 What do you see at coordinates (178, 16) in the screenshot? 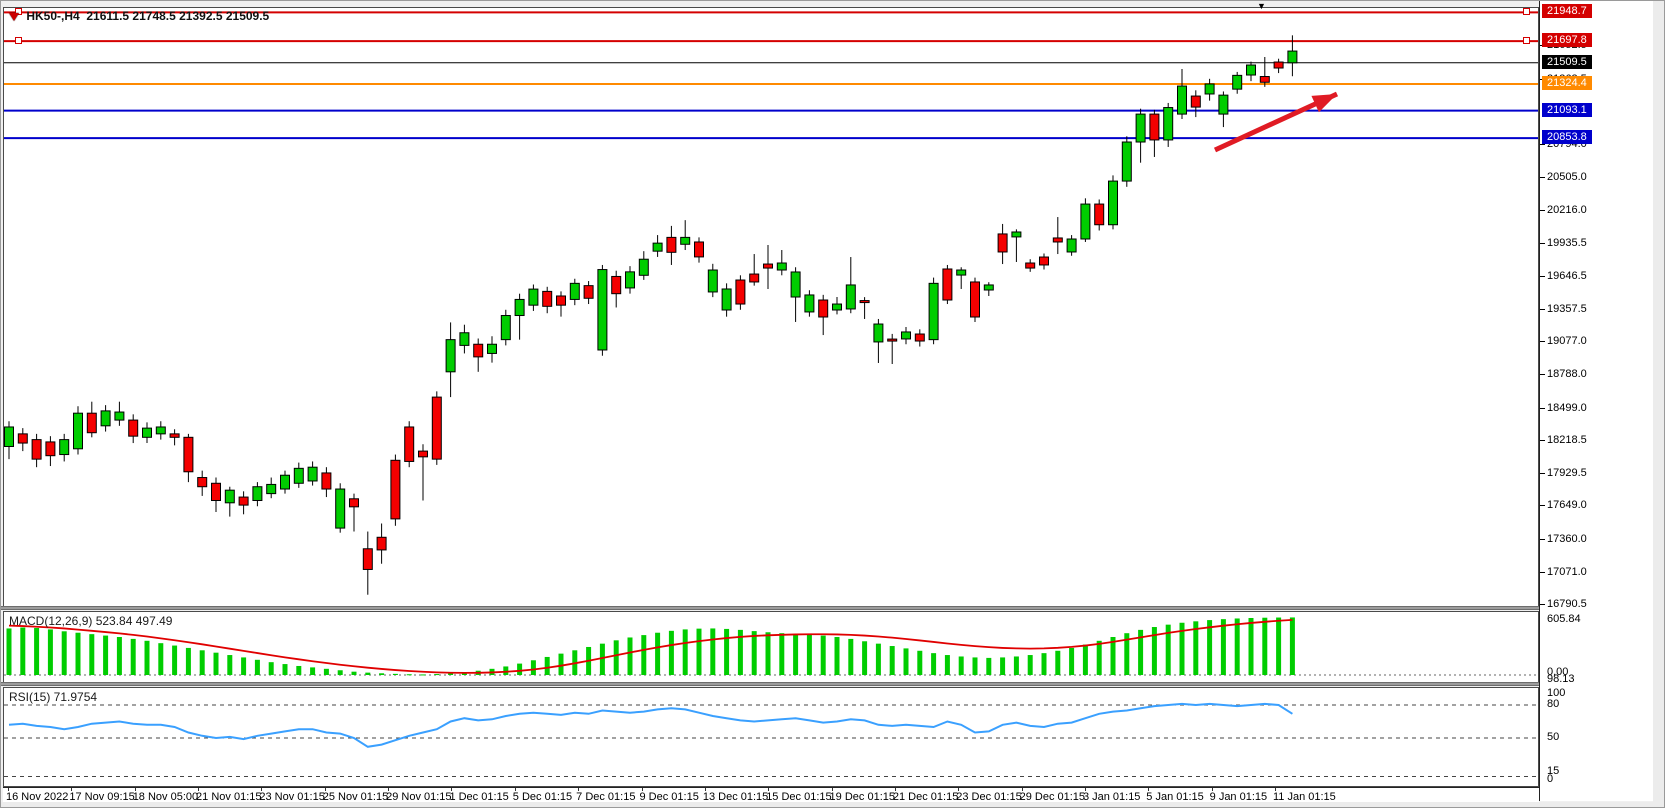
I see `ohlc-values: 21611.5 21748.5 21392.5 21509.5` at bounding box center [178, 16].